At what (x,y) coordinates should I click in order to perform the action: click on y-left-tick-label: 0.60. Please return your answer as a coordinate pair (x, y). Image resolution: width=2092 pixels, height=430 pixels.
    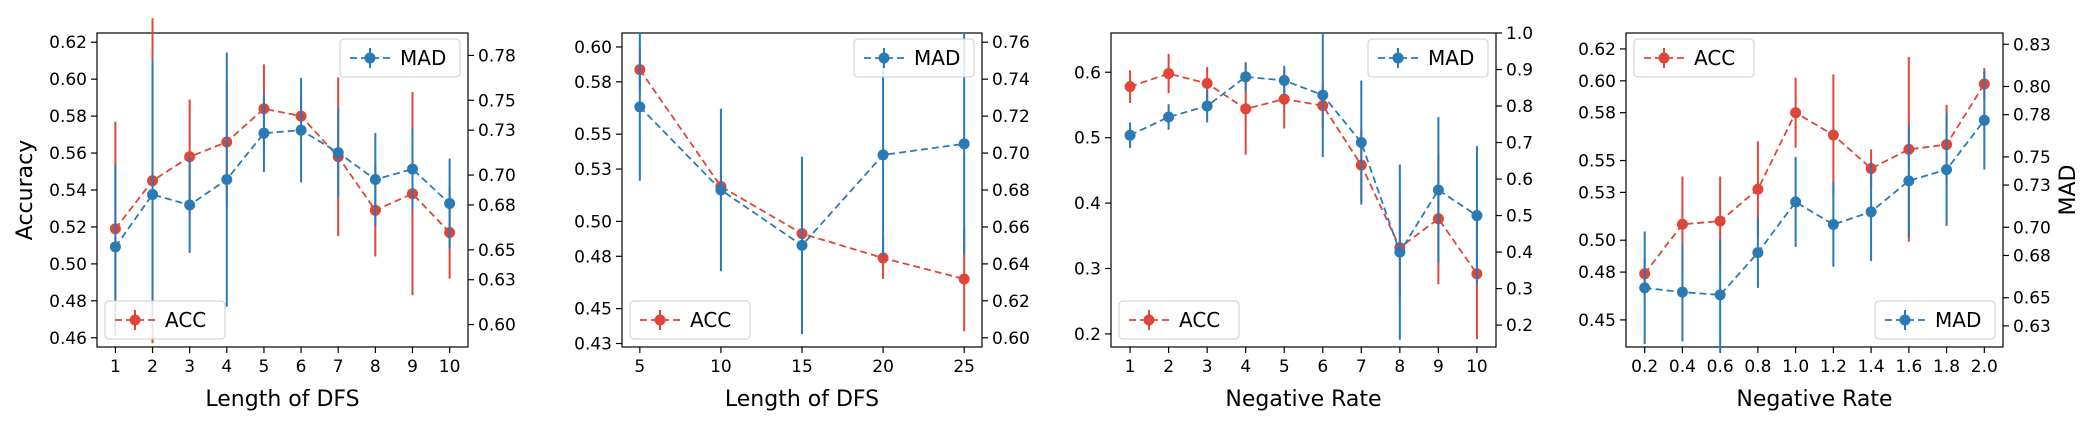
    Looking at the image, I should click on (1597, 82).